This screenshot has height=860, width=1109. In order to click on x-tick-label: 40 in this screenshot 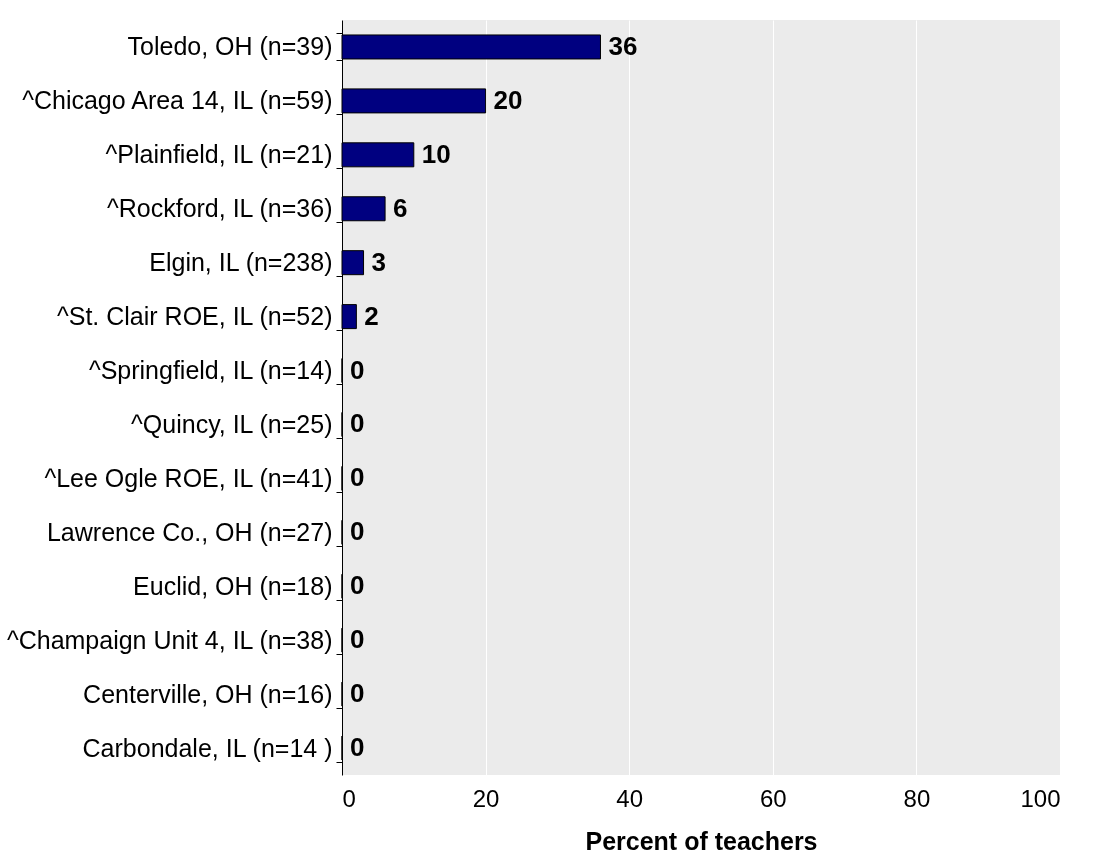, I will do `click(630, 798)`.